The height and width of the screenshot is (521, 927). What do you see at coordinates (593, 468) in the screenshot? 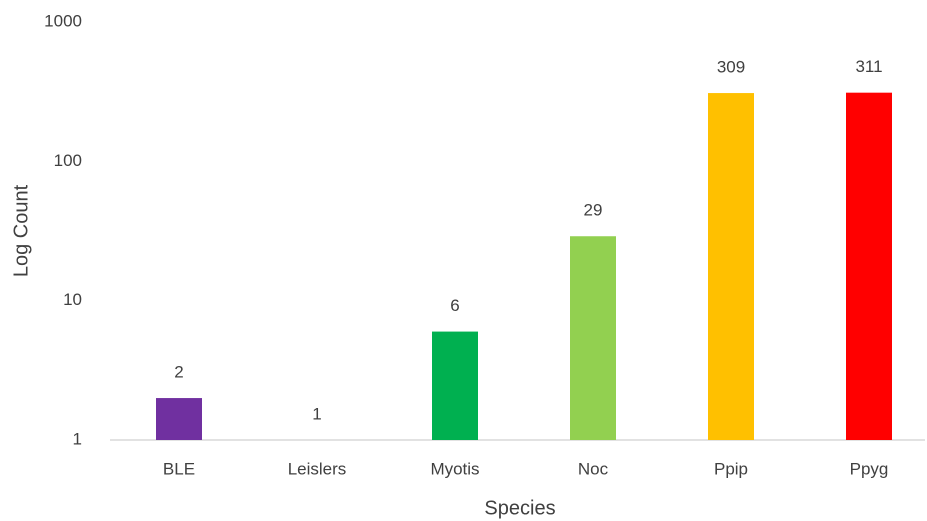
I see `x-tick-label: Noc` at bounding box center [593, 468].